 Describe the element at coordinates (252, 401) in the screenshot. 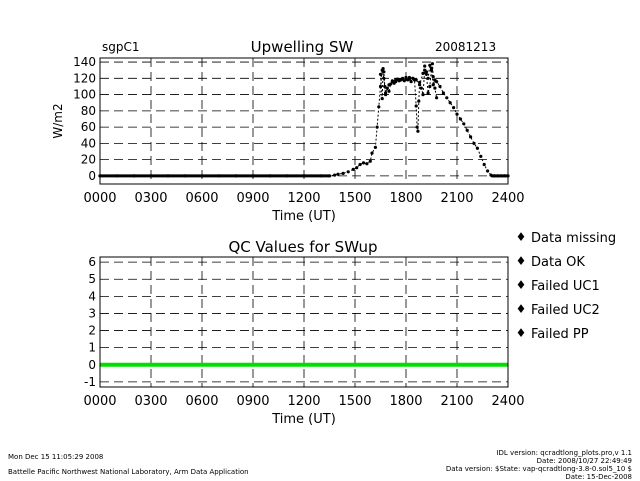

I see `x-tick-label: 0900` at that location.